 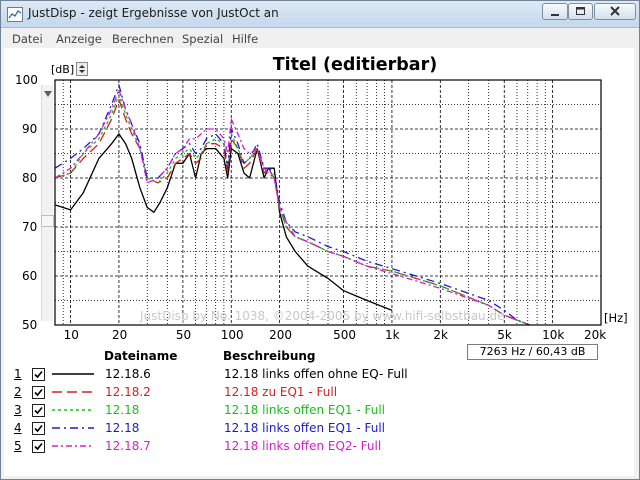 What do you see at coordinates (30, 129) in the screenshot?
I see `y-tick-label: 90` at bounding box center [30, 129].